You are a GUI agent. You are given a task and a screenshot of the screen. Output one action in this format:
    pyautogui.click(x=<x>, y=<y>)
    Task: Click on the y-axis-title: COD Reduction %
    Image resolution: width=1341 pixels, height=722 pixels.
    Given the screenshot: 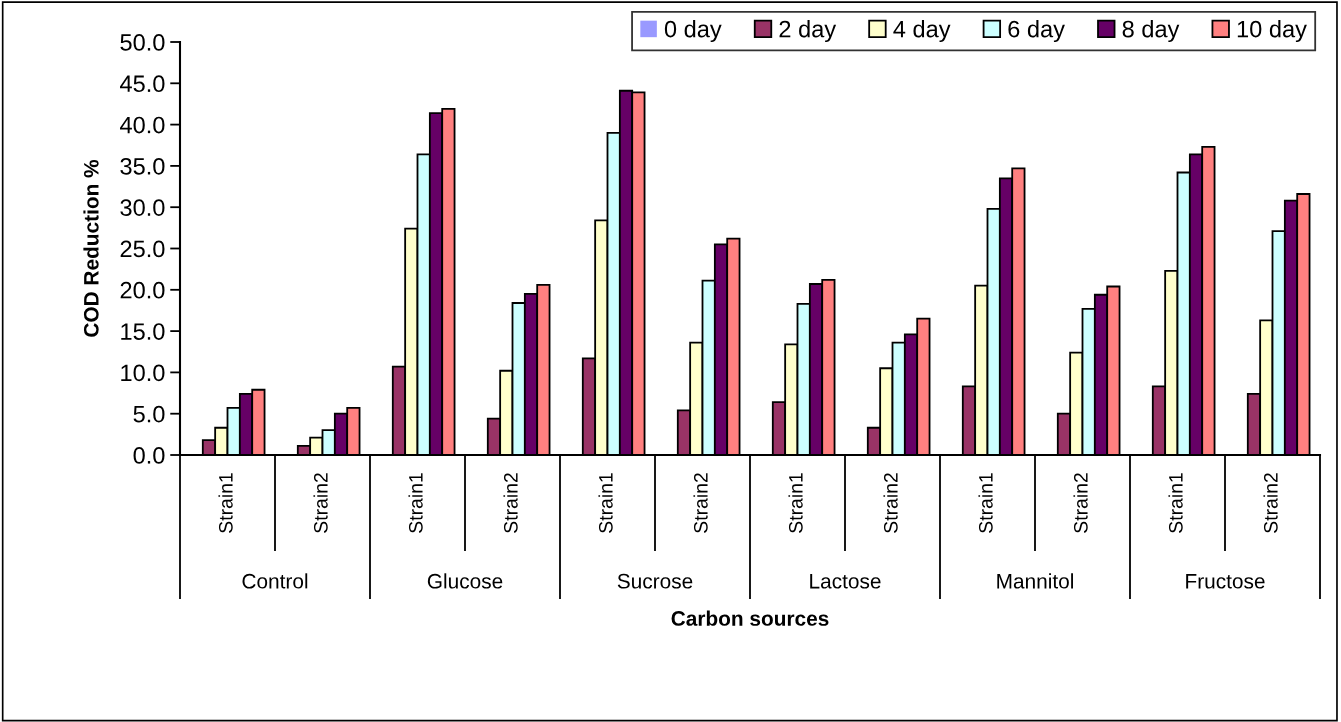 What is the action you would take?
    pyautogui.click(x=91, y=248)
    